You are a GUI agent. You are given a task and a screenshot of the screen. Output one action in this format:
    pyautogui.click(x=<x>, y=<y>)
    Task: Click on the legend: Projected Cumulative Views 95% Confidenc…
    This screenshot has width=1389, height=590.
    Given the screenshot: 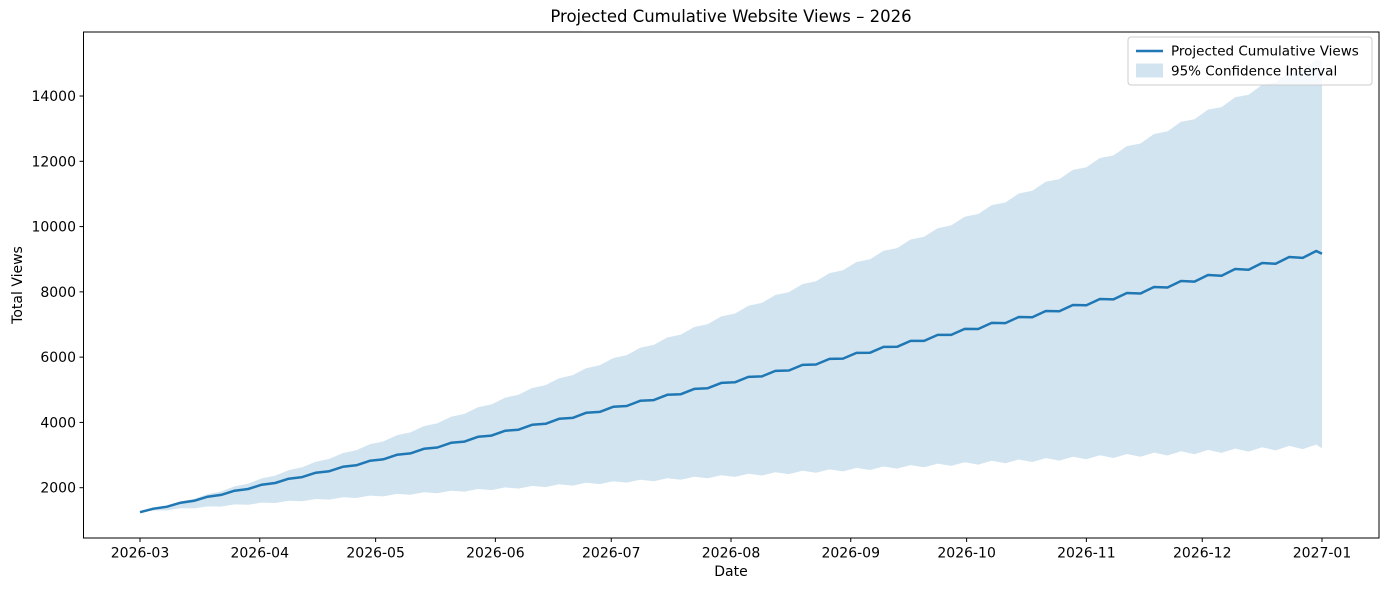 What is the action you would take?
    pyautogui.click(x=1250, y=61)
    